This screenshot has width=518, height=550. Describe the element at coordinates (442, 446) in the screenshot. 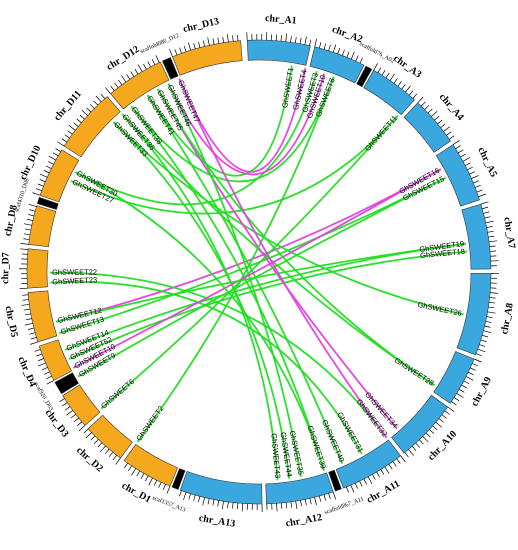

I see `chromosome-label: chr_A10` at that location.